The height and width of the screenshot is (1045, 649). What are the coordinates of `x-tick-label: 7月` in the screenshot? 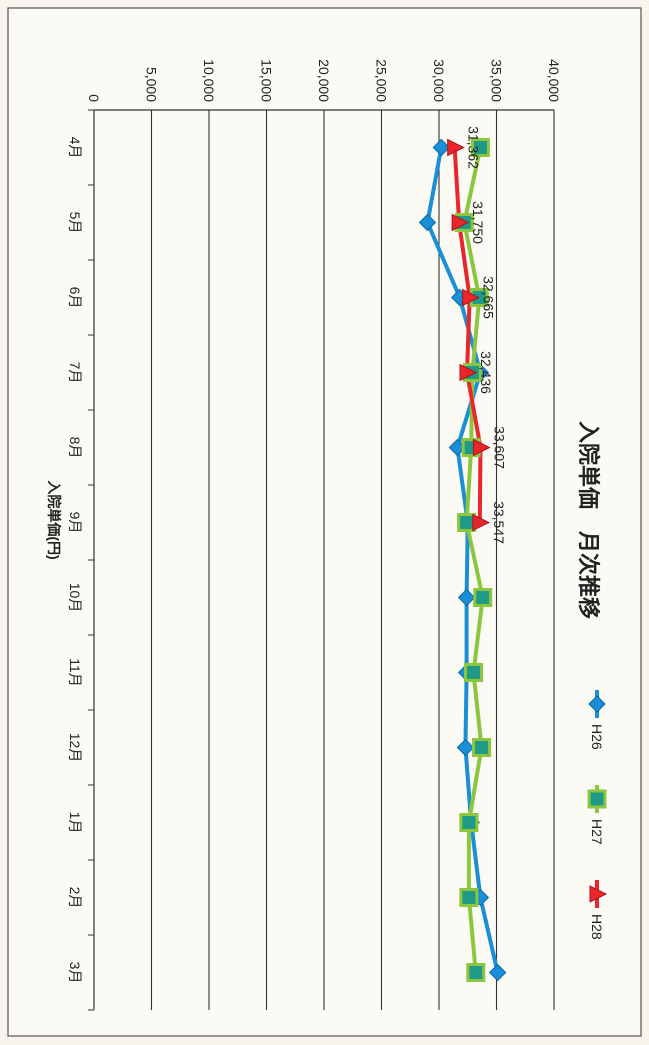 It's located at (75, 373).